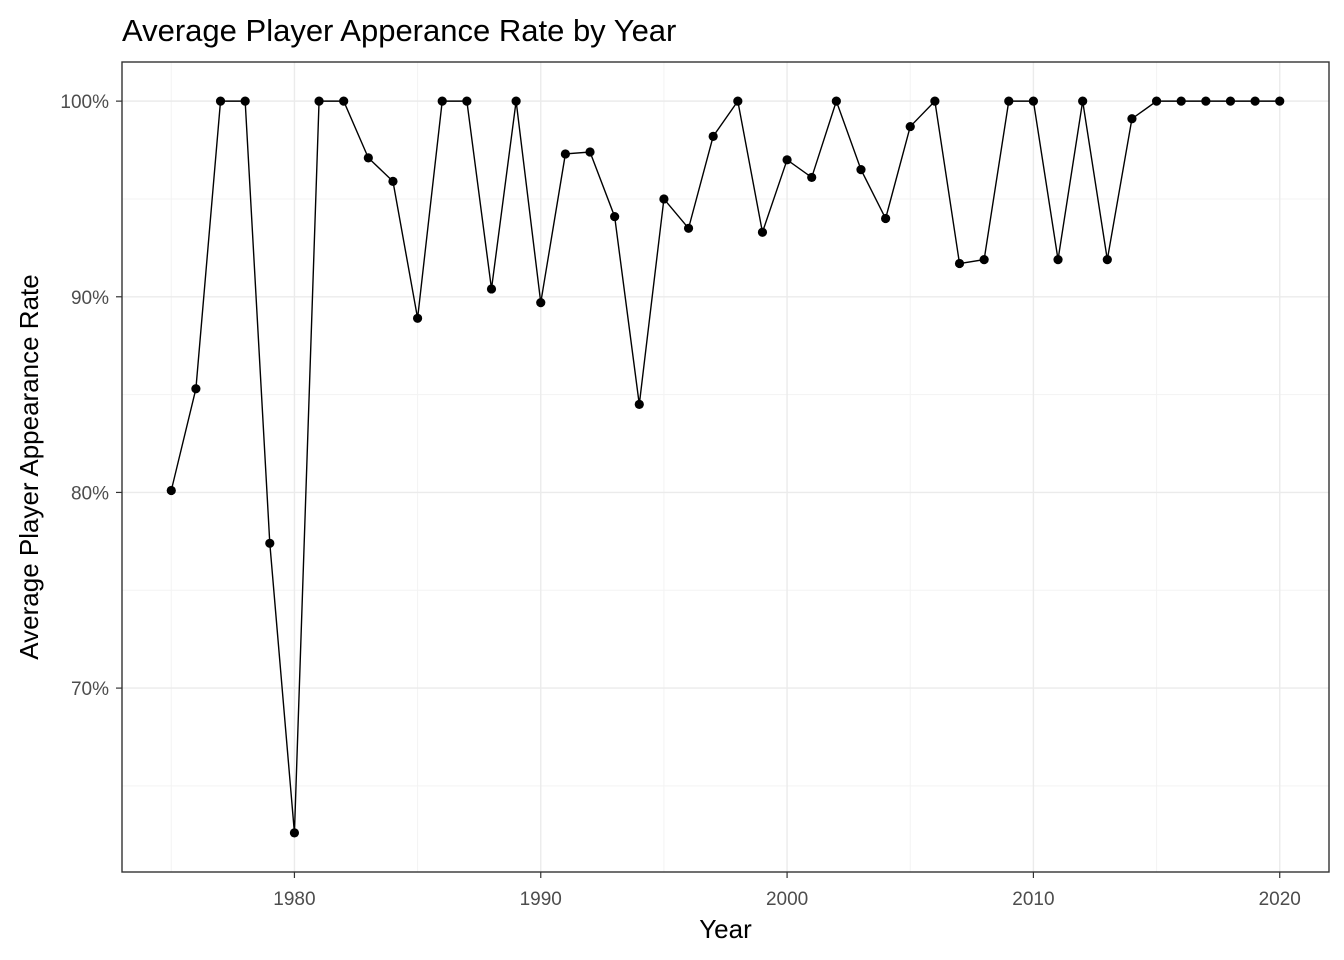 This screenshot has width=1344, height=960. What do you see at coordinates (90, 298) in the screenshot?
I see `y-tick-label: 90%` at bounding box center [90, 298].